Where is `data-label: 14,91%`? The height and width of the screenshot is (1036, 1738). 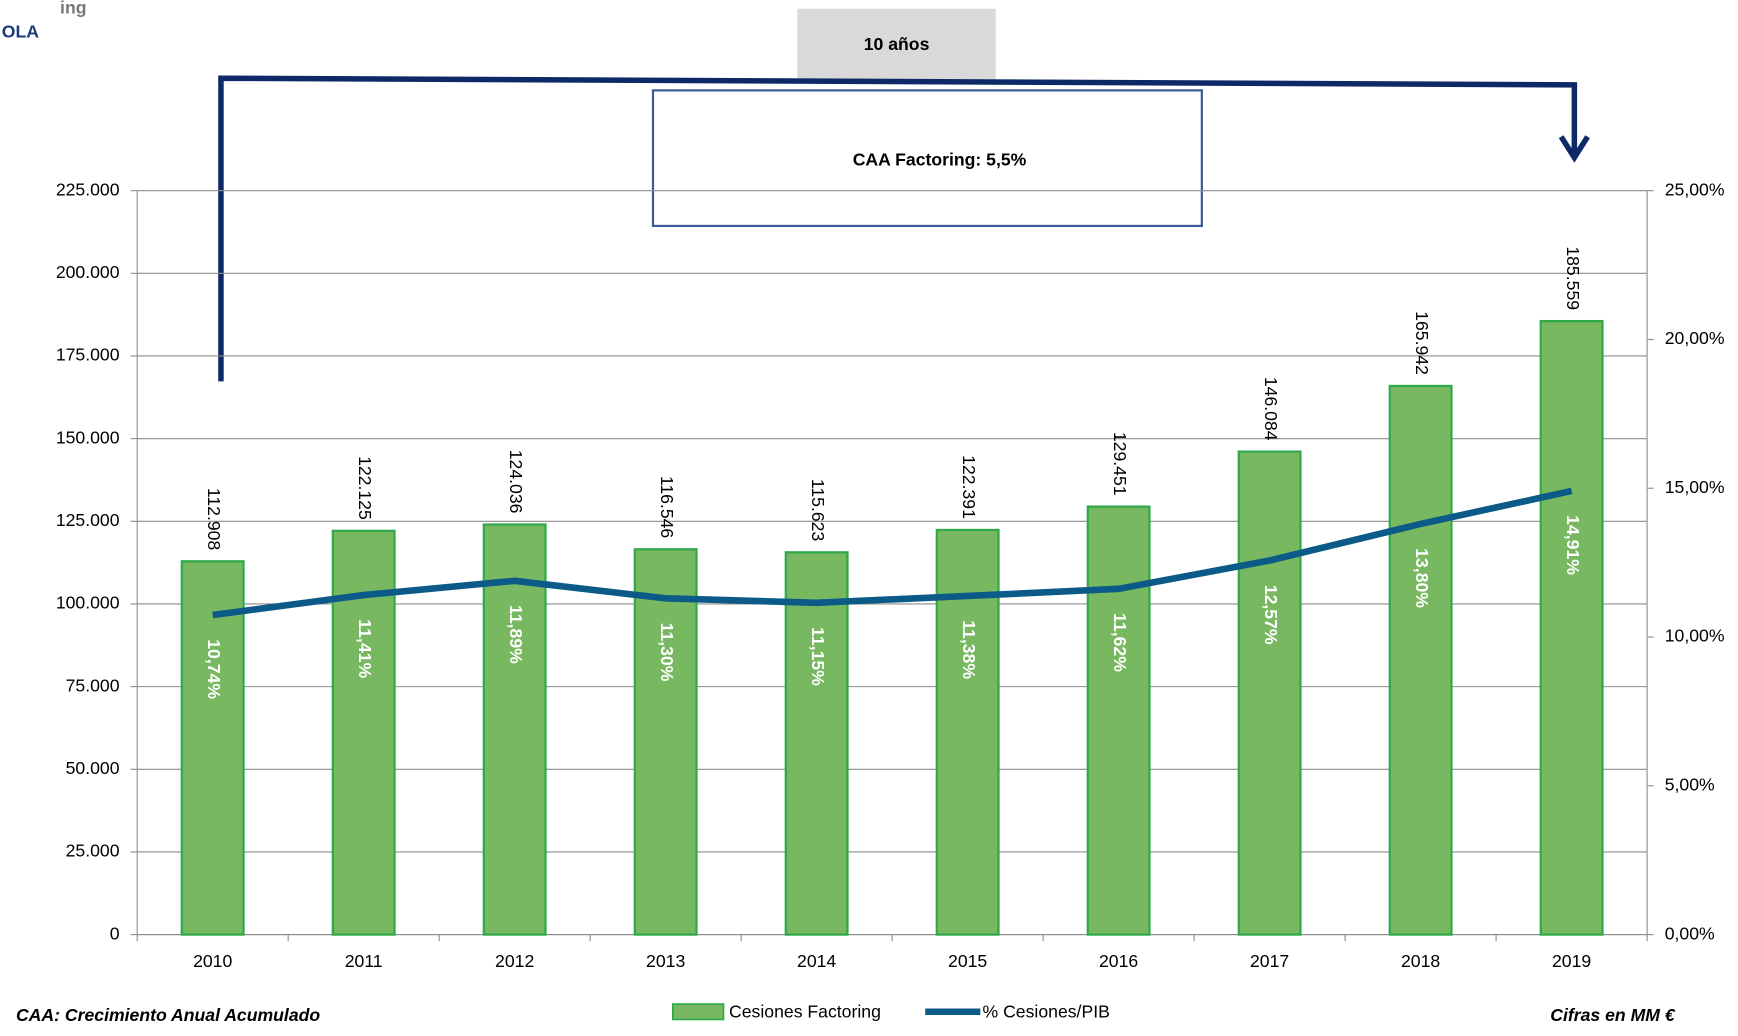
data-label: 14,91% is located at coordinates (1573, 545).